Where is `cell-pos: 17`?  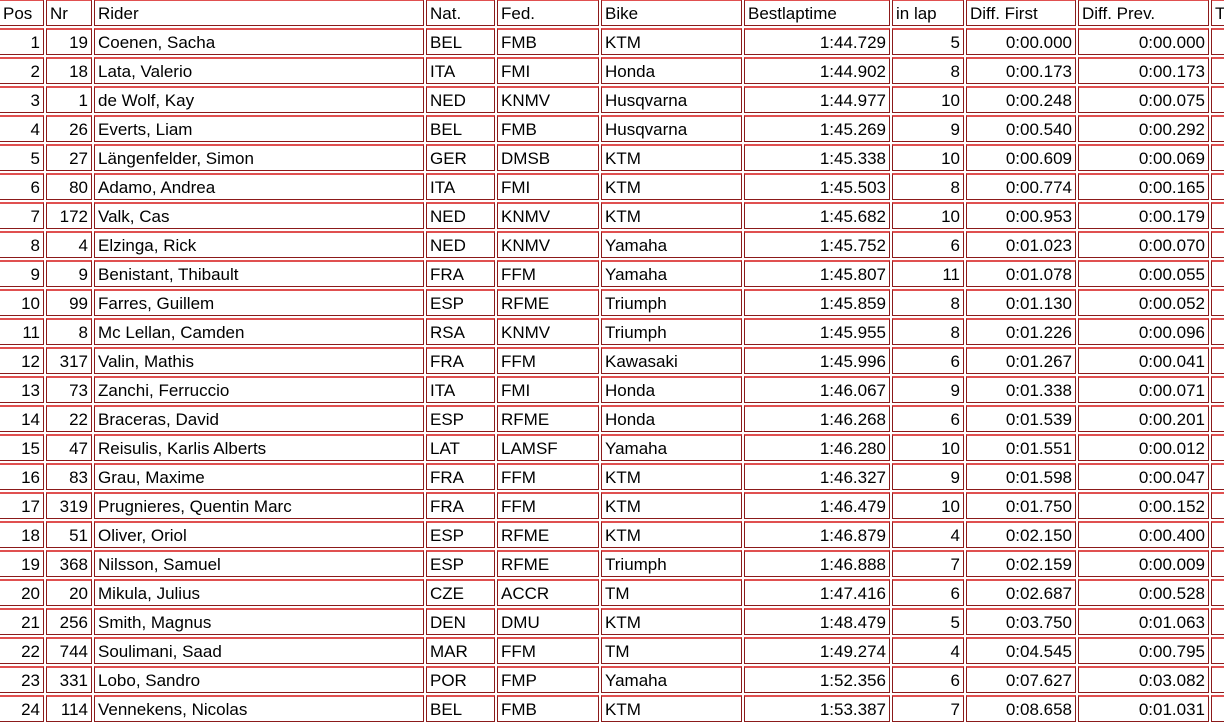
cell-pos: 17 is located at coordinates (22, 505).